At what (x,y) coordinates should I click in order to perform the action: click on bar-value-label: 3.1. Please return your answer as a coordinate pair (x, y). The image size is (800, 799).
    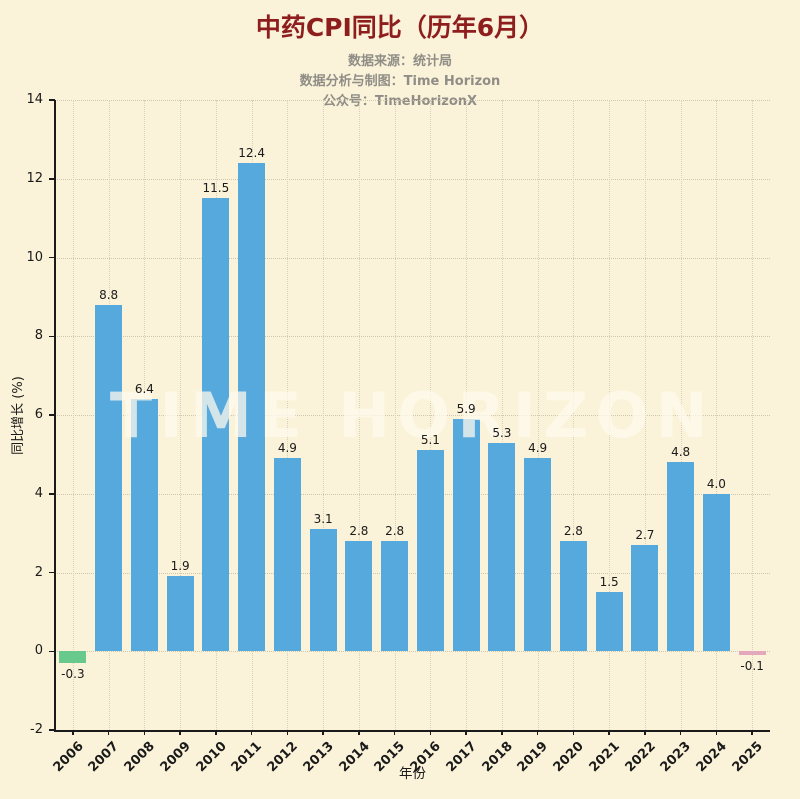
    Looking at the image, I should click on (323, 519).